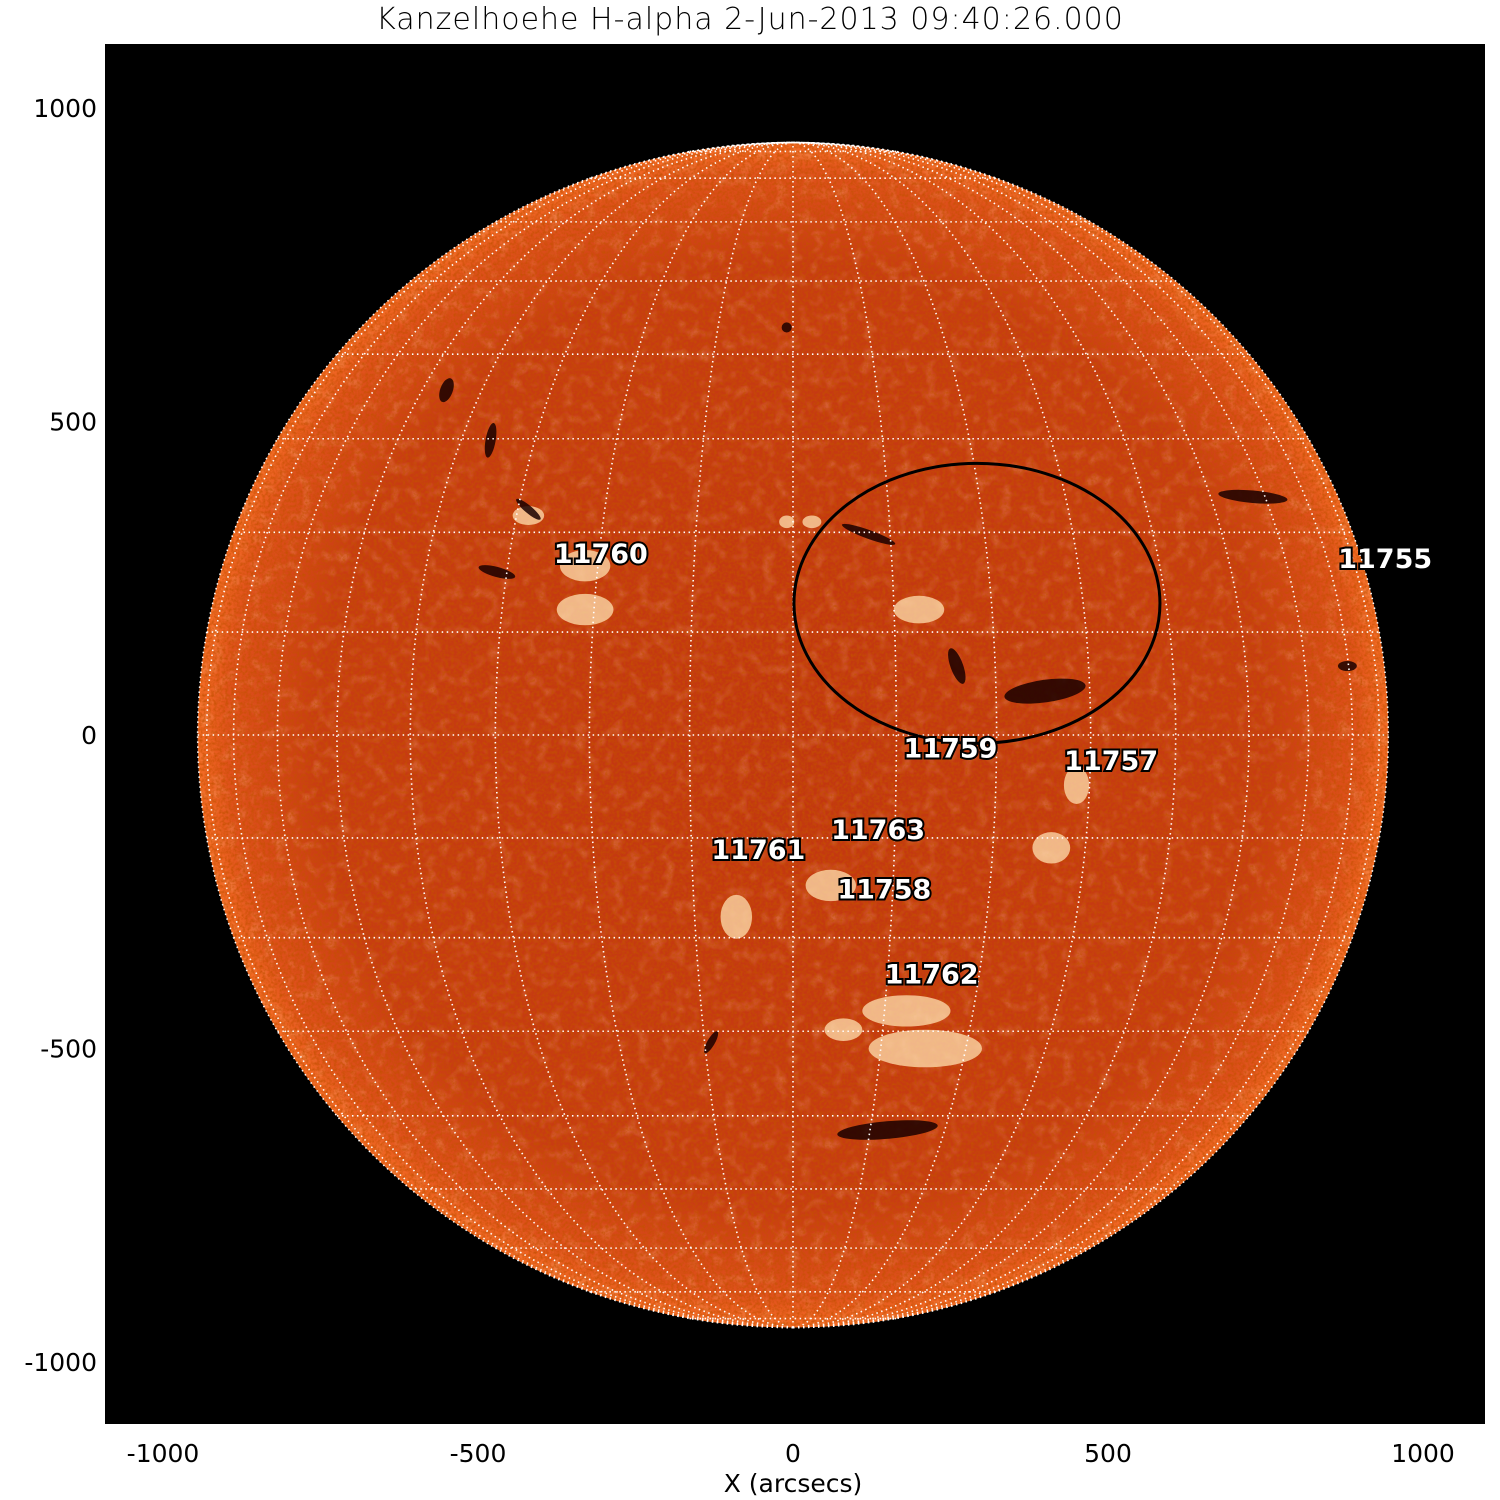 This screenshot has height=1500, width=1500. I want to click on highlight-circle, so click(977, 603).